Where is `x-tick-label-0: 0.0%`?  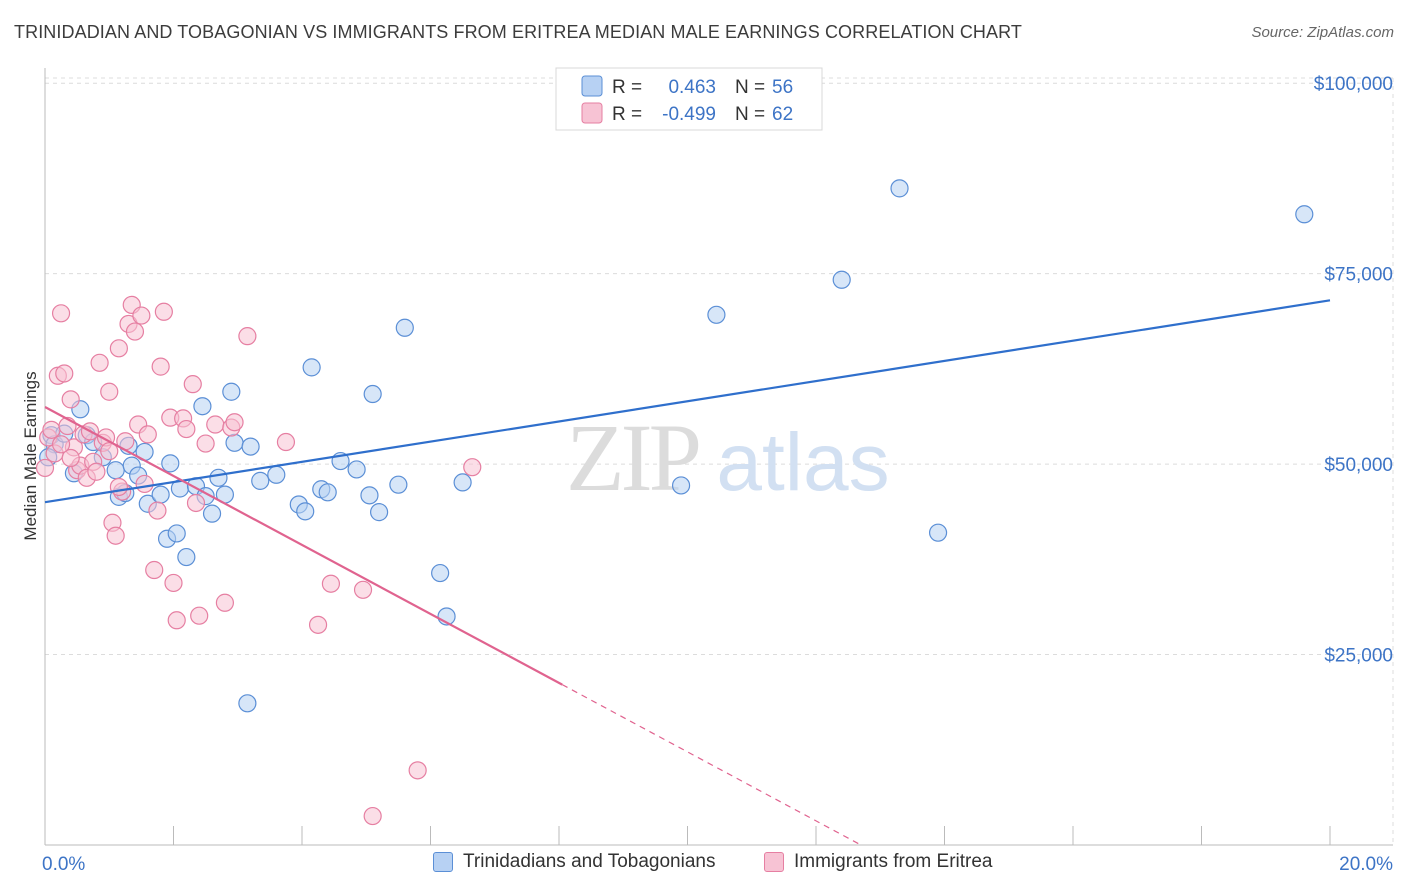
x-tick-label-0: 0.0% is located at coordinates (63, 864).